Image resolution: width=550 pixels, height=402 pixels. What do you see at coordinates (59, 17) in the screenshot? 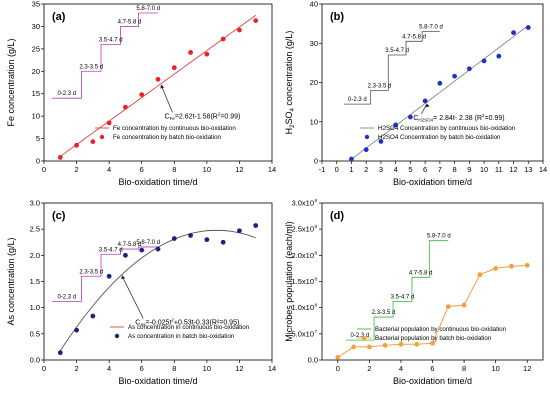
I see `panel-label: (a)` at bounding box center [59, 17].